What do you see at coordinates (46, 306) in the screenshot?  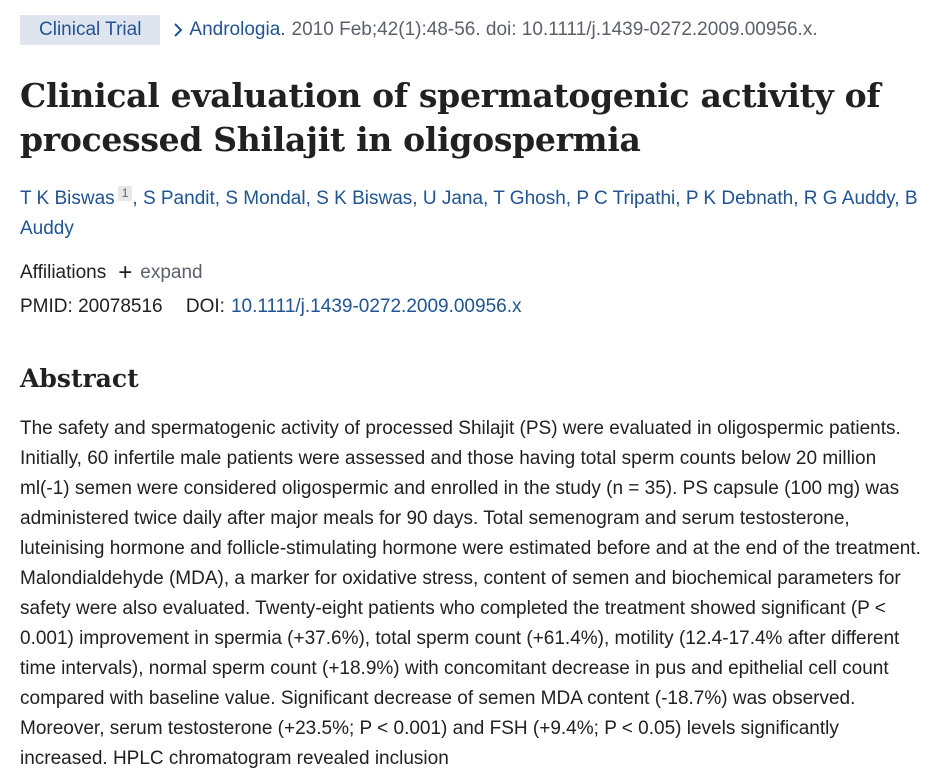 I see `pmid-label: PMID:` at bounding box center [46, 306].